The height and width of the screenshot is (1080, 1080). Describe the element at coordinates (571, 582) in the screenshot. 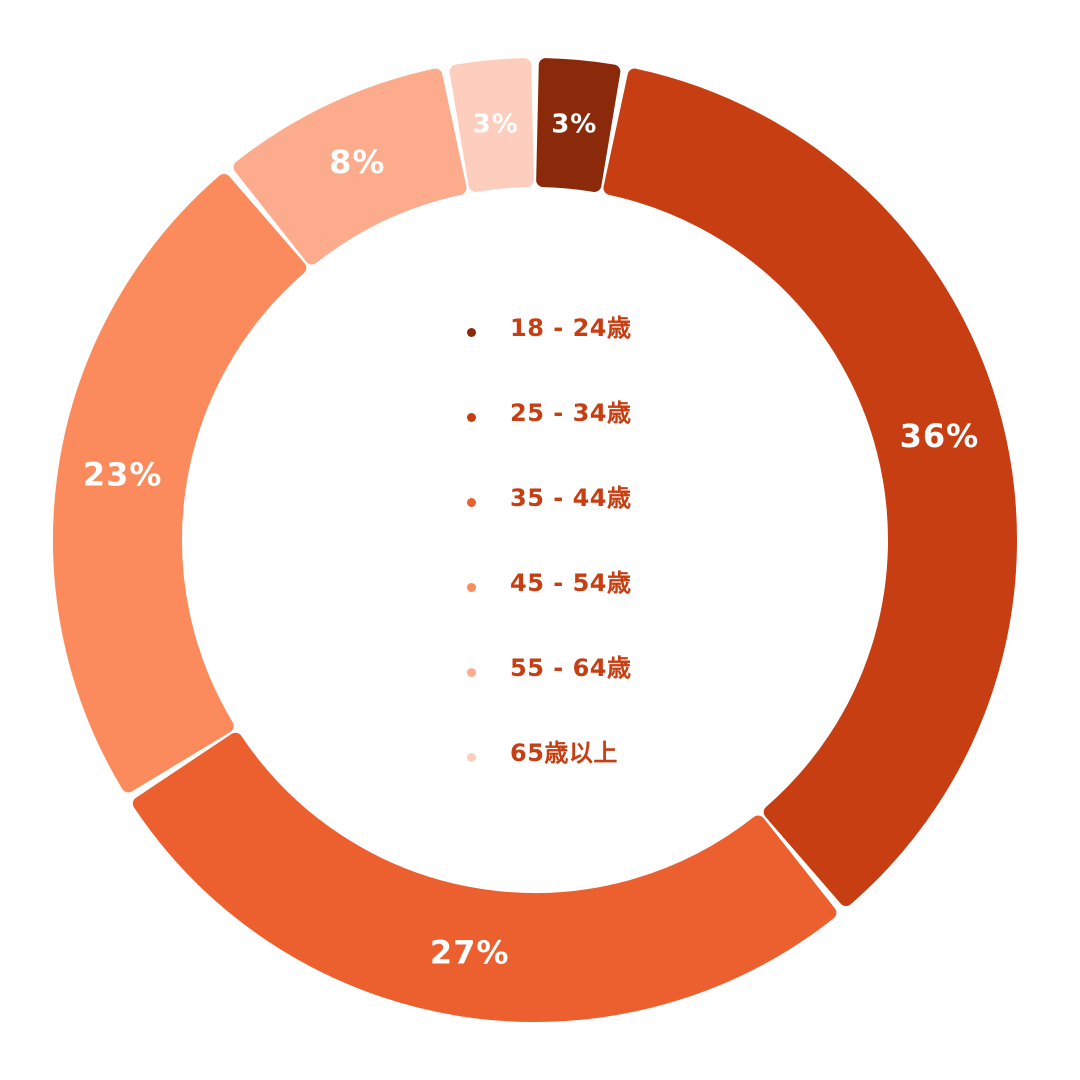

I see `legend-label: 45 - 54歳` at that location.